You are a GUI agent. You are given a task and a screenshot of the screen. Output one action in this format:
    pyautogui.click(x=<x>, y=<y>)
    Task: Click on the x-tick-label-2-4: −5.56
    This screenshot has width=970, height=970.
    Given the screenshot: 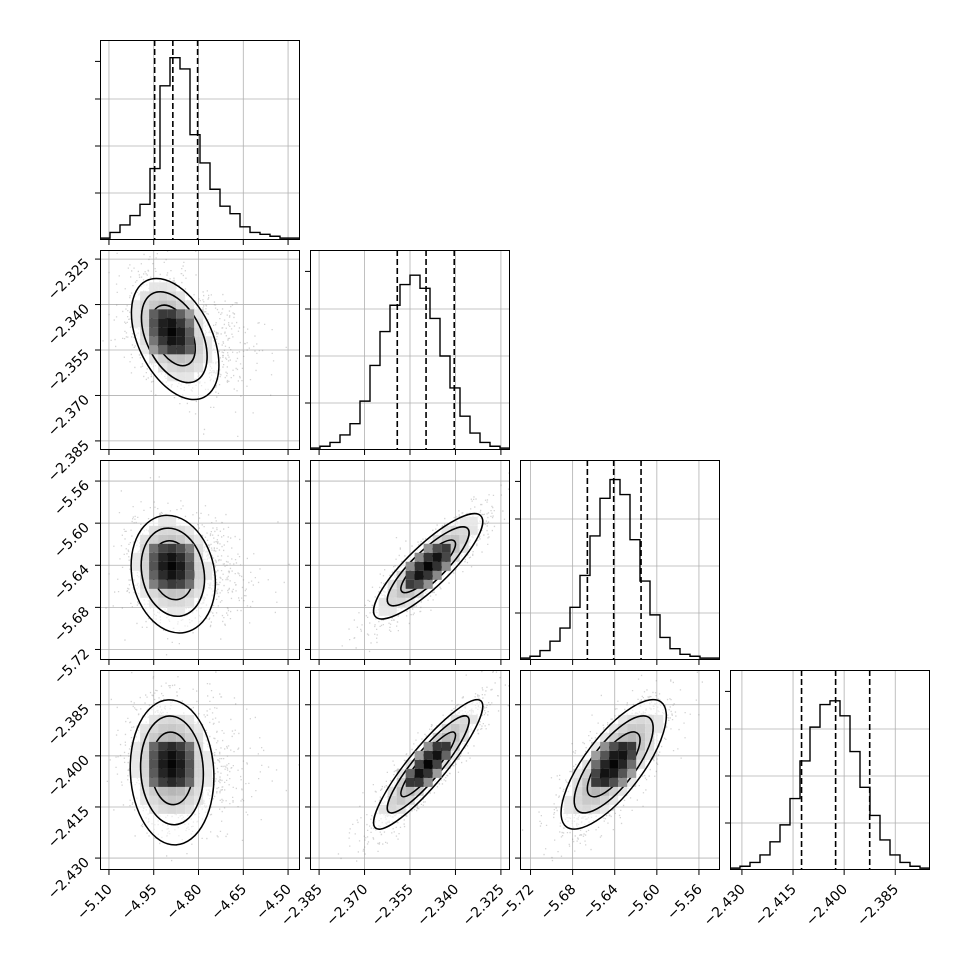 What is the action you would take?
    pyautogui.click(x=685, y=902)
    